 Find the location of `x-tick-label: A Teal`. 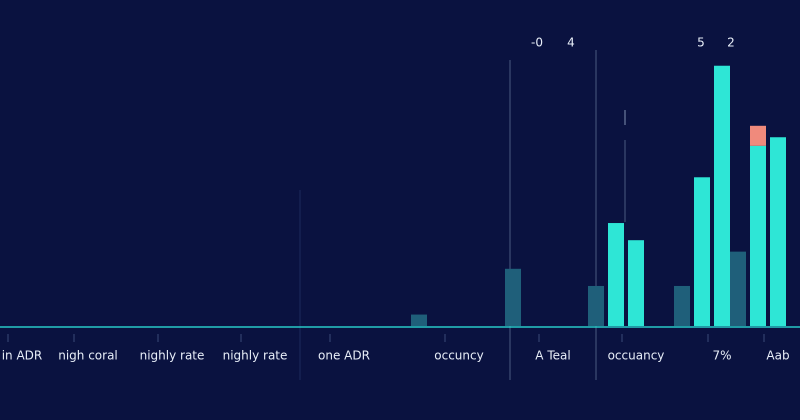

x-tick-label: A Teal is located at coordinates (552, 356).